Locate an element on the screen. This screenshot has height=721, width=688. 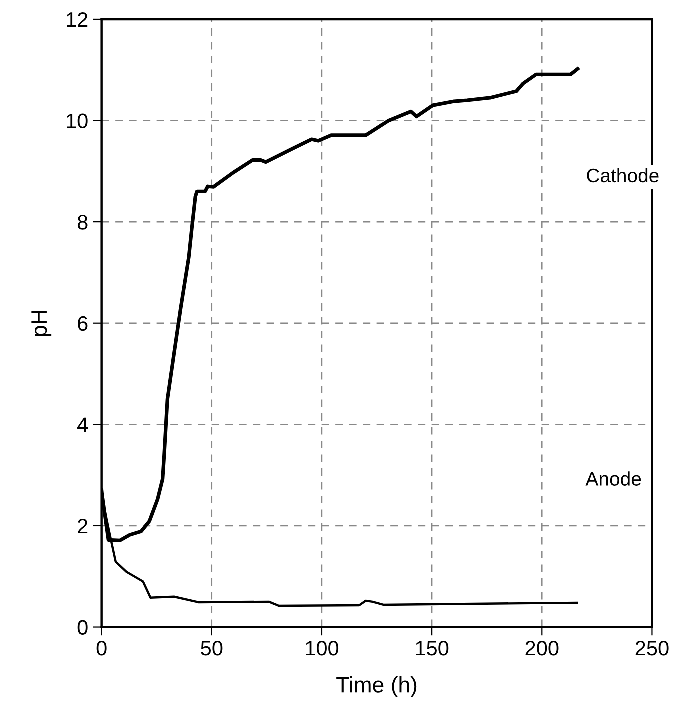
y-tick-label: 12 is located at coordinates (77, 20).